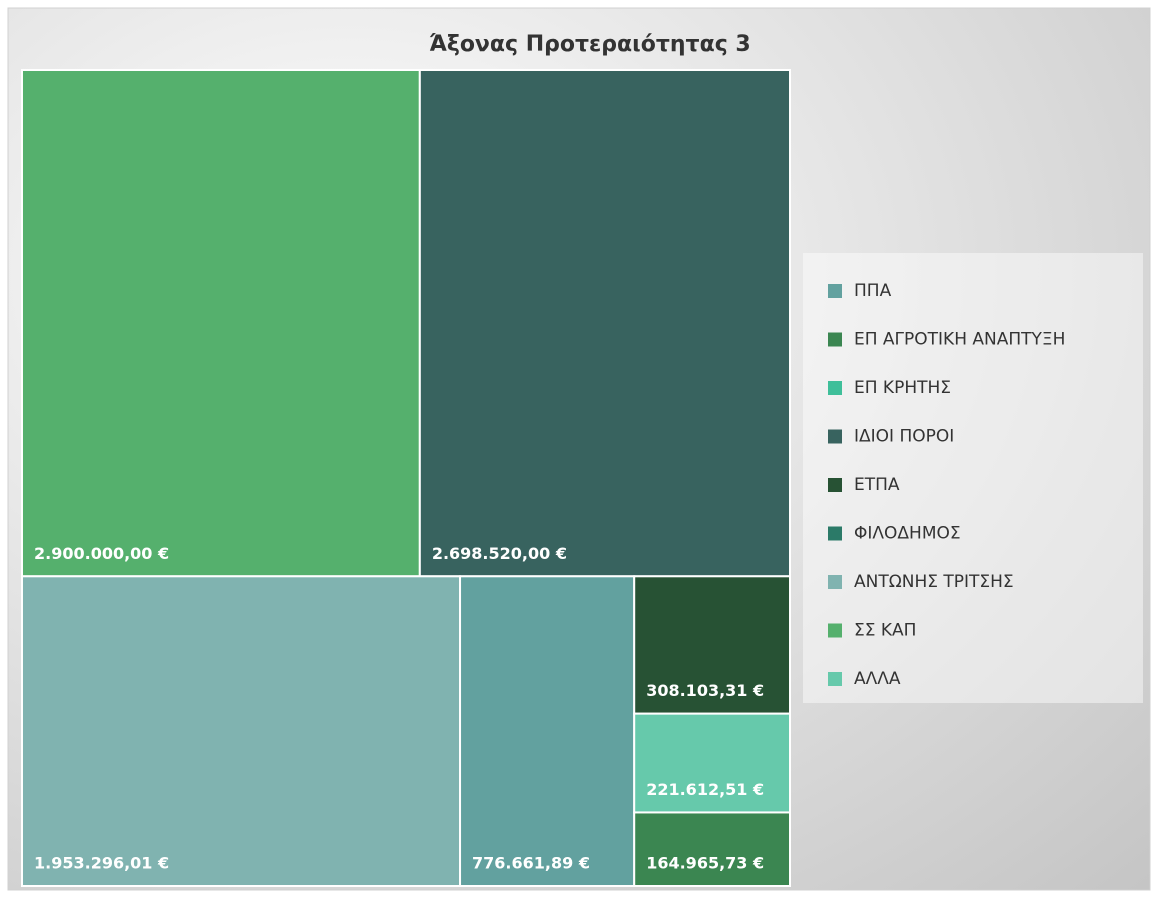 This screenshot has height=902, width=1153. What do you see at coordinates (101, 553) in the screenshot?
I see `tile-label: 2.900.000,00 €` at bounding box center [101, 553].